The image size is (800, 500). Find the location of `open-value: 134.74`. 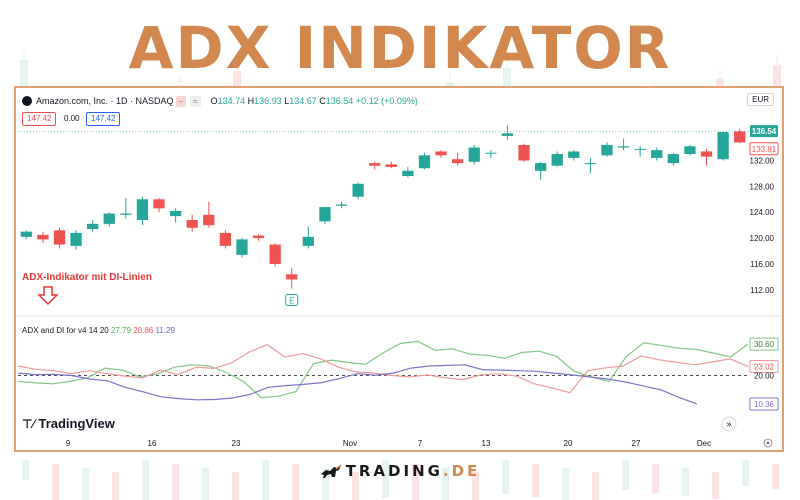

open-value: 134.74 is located at coordinates (231, 101).